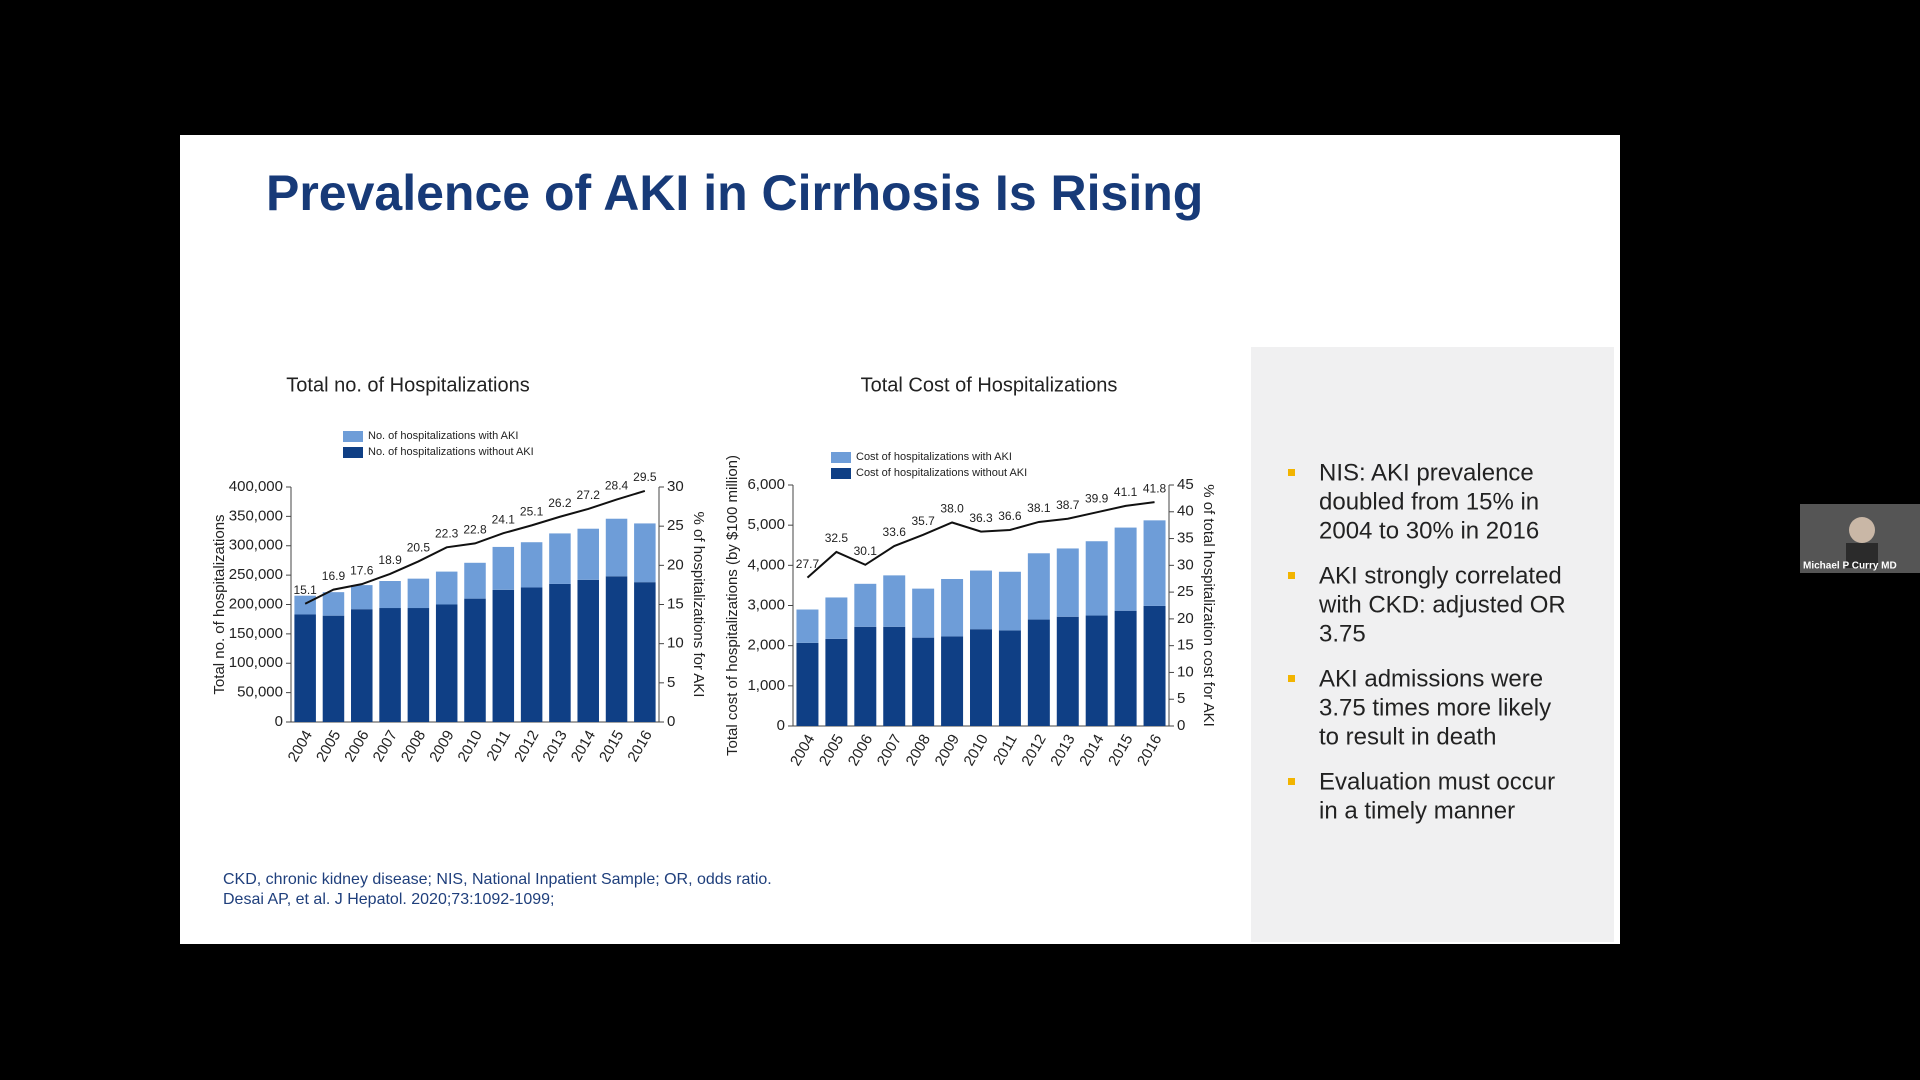 Image resolution: width=1920 pixels, height=1080 pixels. Describe the element at coordinates (504, 519) in the screenshot. I see `data-label: 24.1` at that location.